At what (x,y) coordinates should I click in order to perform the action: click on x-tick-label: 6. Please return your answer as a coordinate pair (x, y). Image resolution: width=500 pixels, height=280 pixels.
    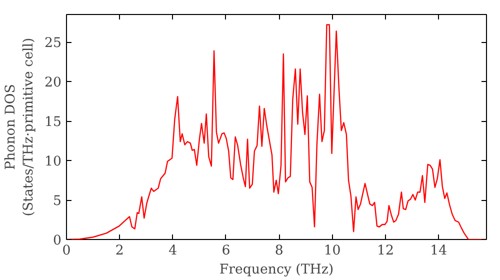
    Looking at the image, I should click on (226, 251).